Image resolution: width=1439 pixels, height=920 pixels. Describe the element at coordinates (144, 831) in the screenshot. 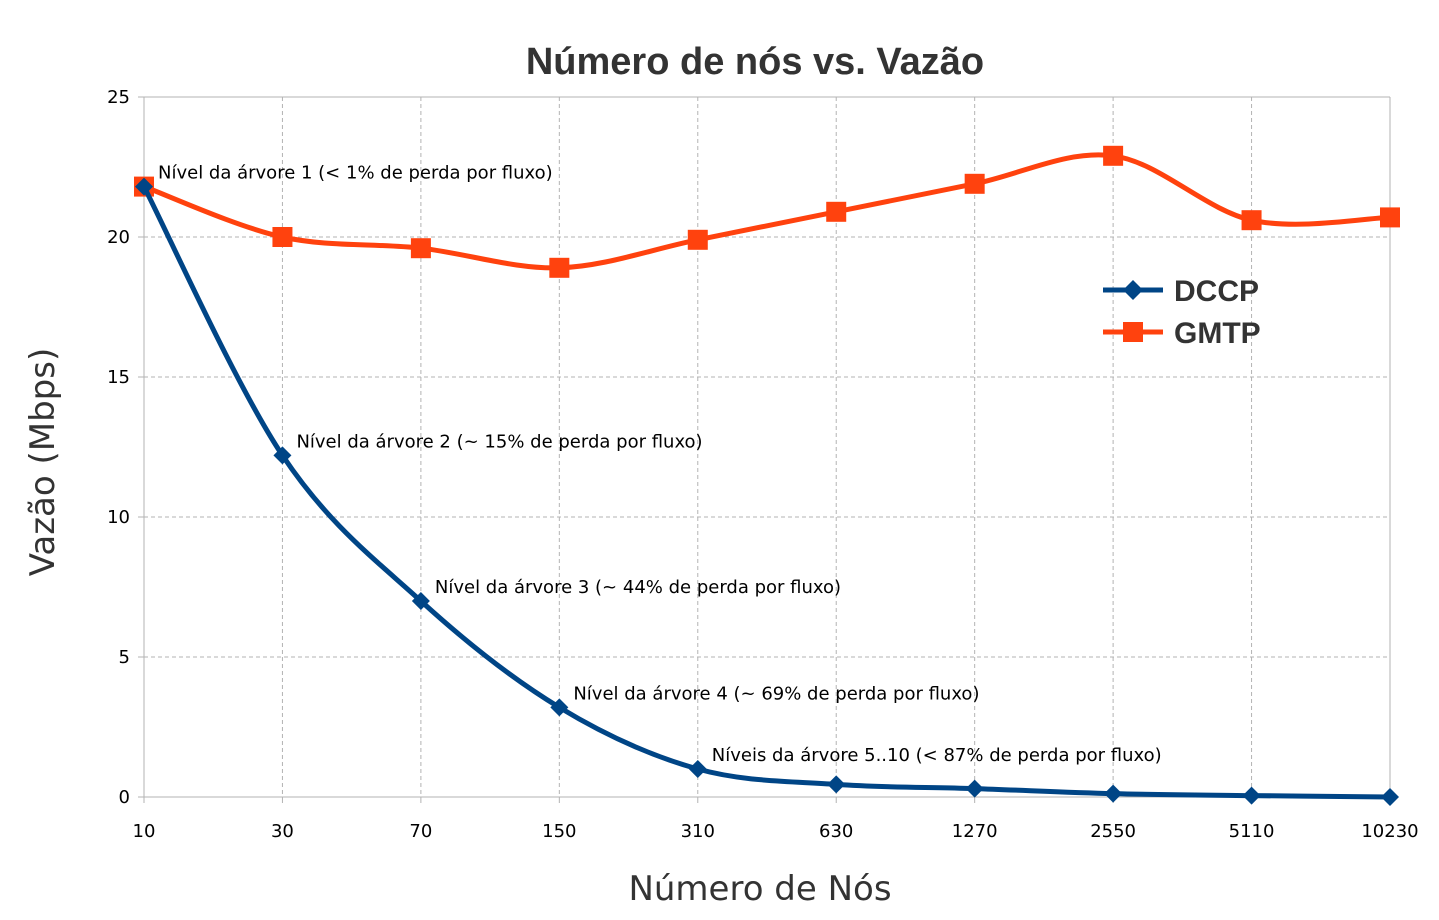

I see `x-tick-label: 10` at that location.